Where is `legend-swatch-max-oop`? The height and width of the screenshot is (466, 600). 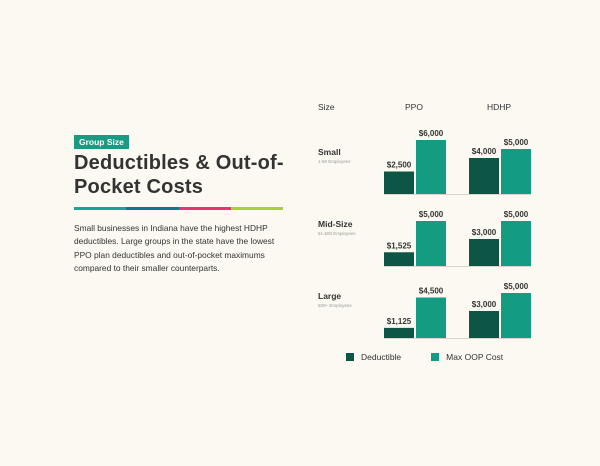
legend-swatch-max-oop is located at coordinates (435, 357).